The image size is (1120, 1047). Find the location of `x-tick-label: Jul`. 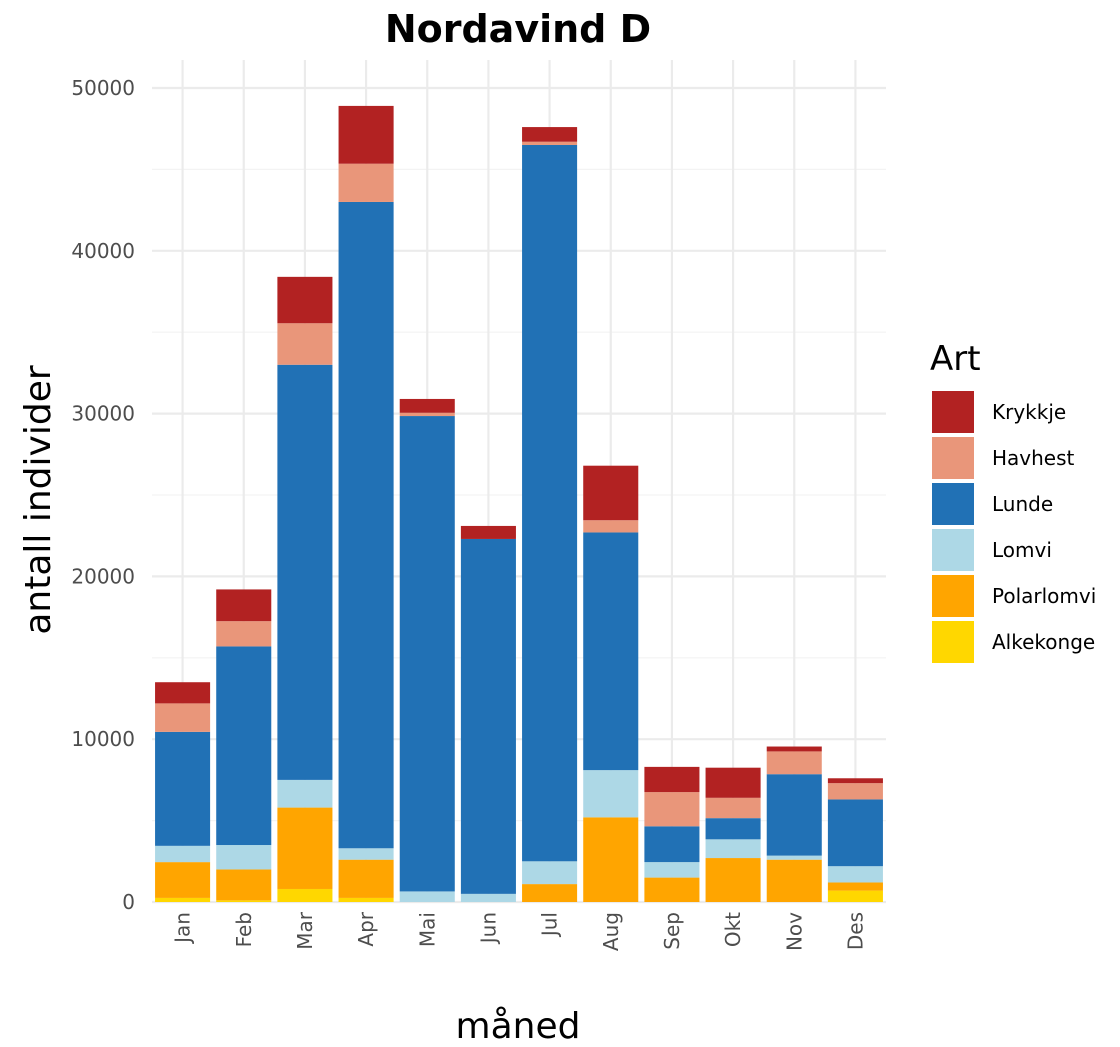

x-tick-label: Jul is located at coordinates (550, 925).